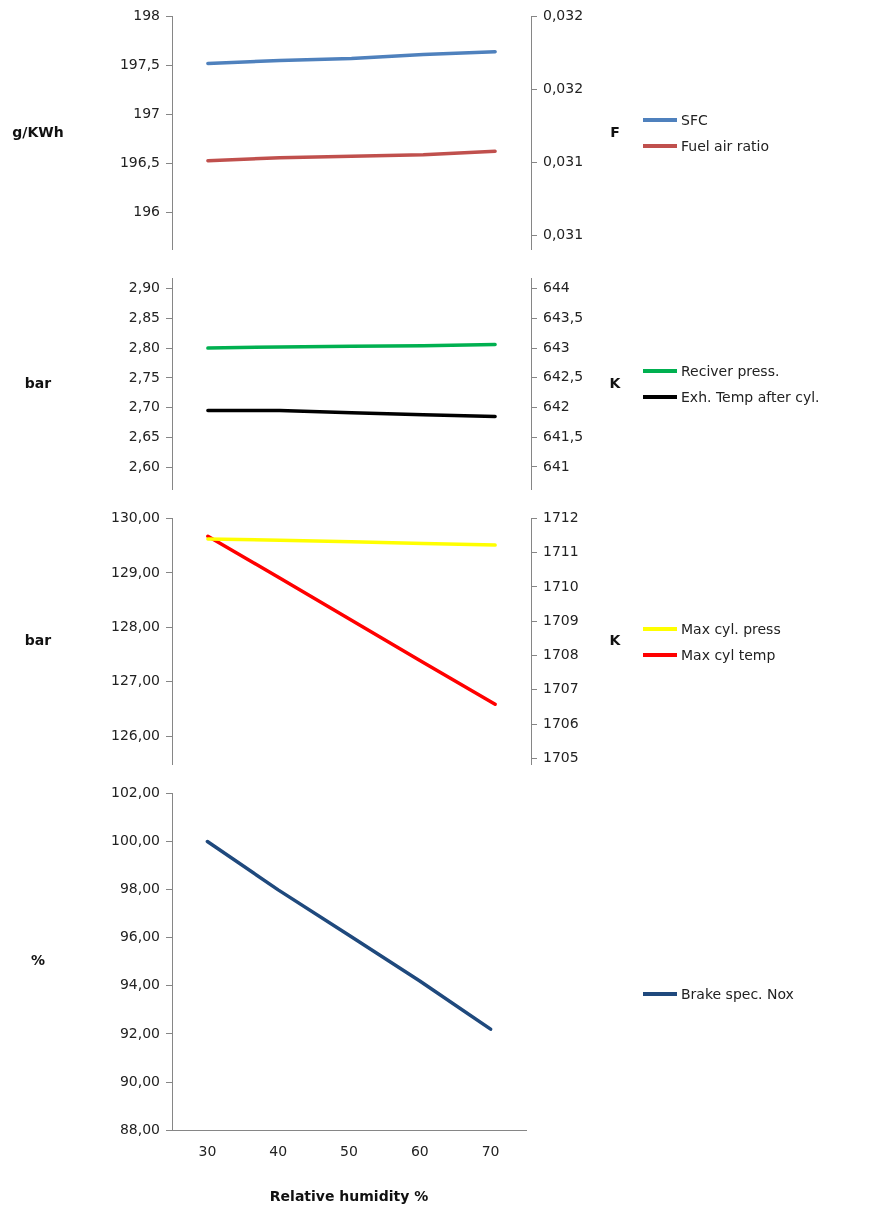 The width and height of the screenshot is (894, 1229). I want to click on x-tick-label: 60, so click(419, 1151).